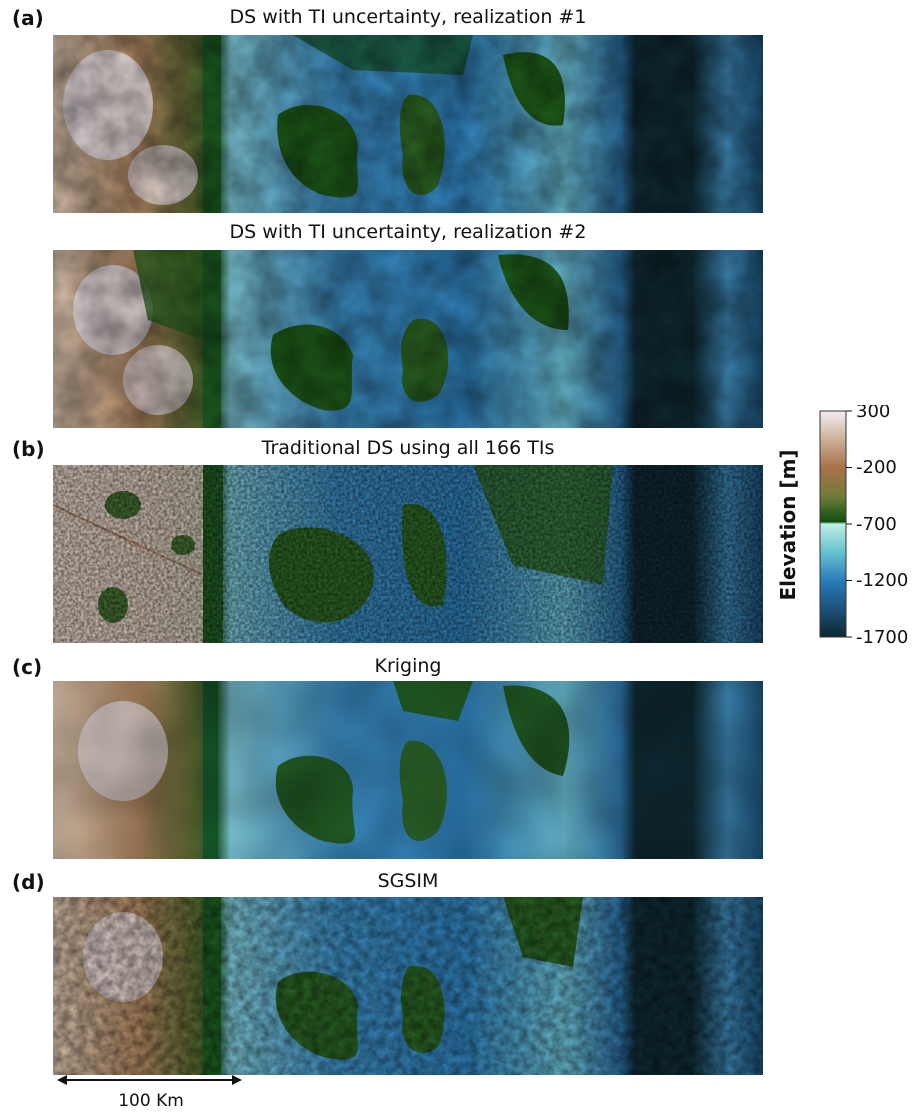 Image resolution: width=923 pixels, height=1112 pixels. I want to click on scale-bar-label: 100 Km, so click(151, 1100).